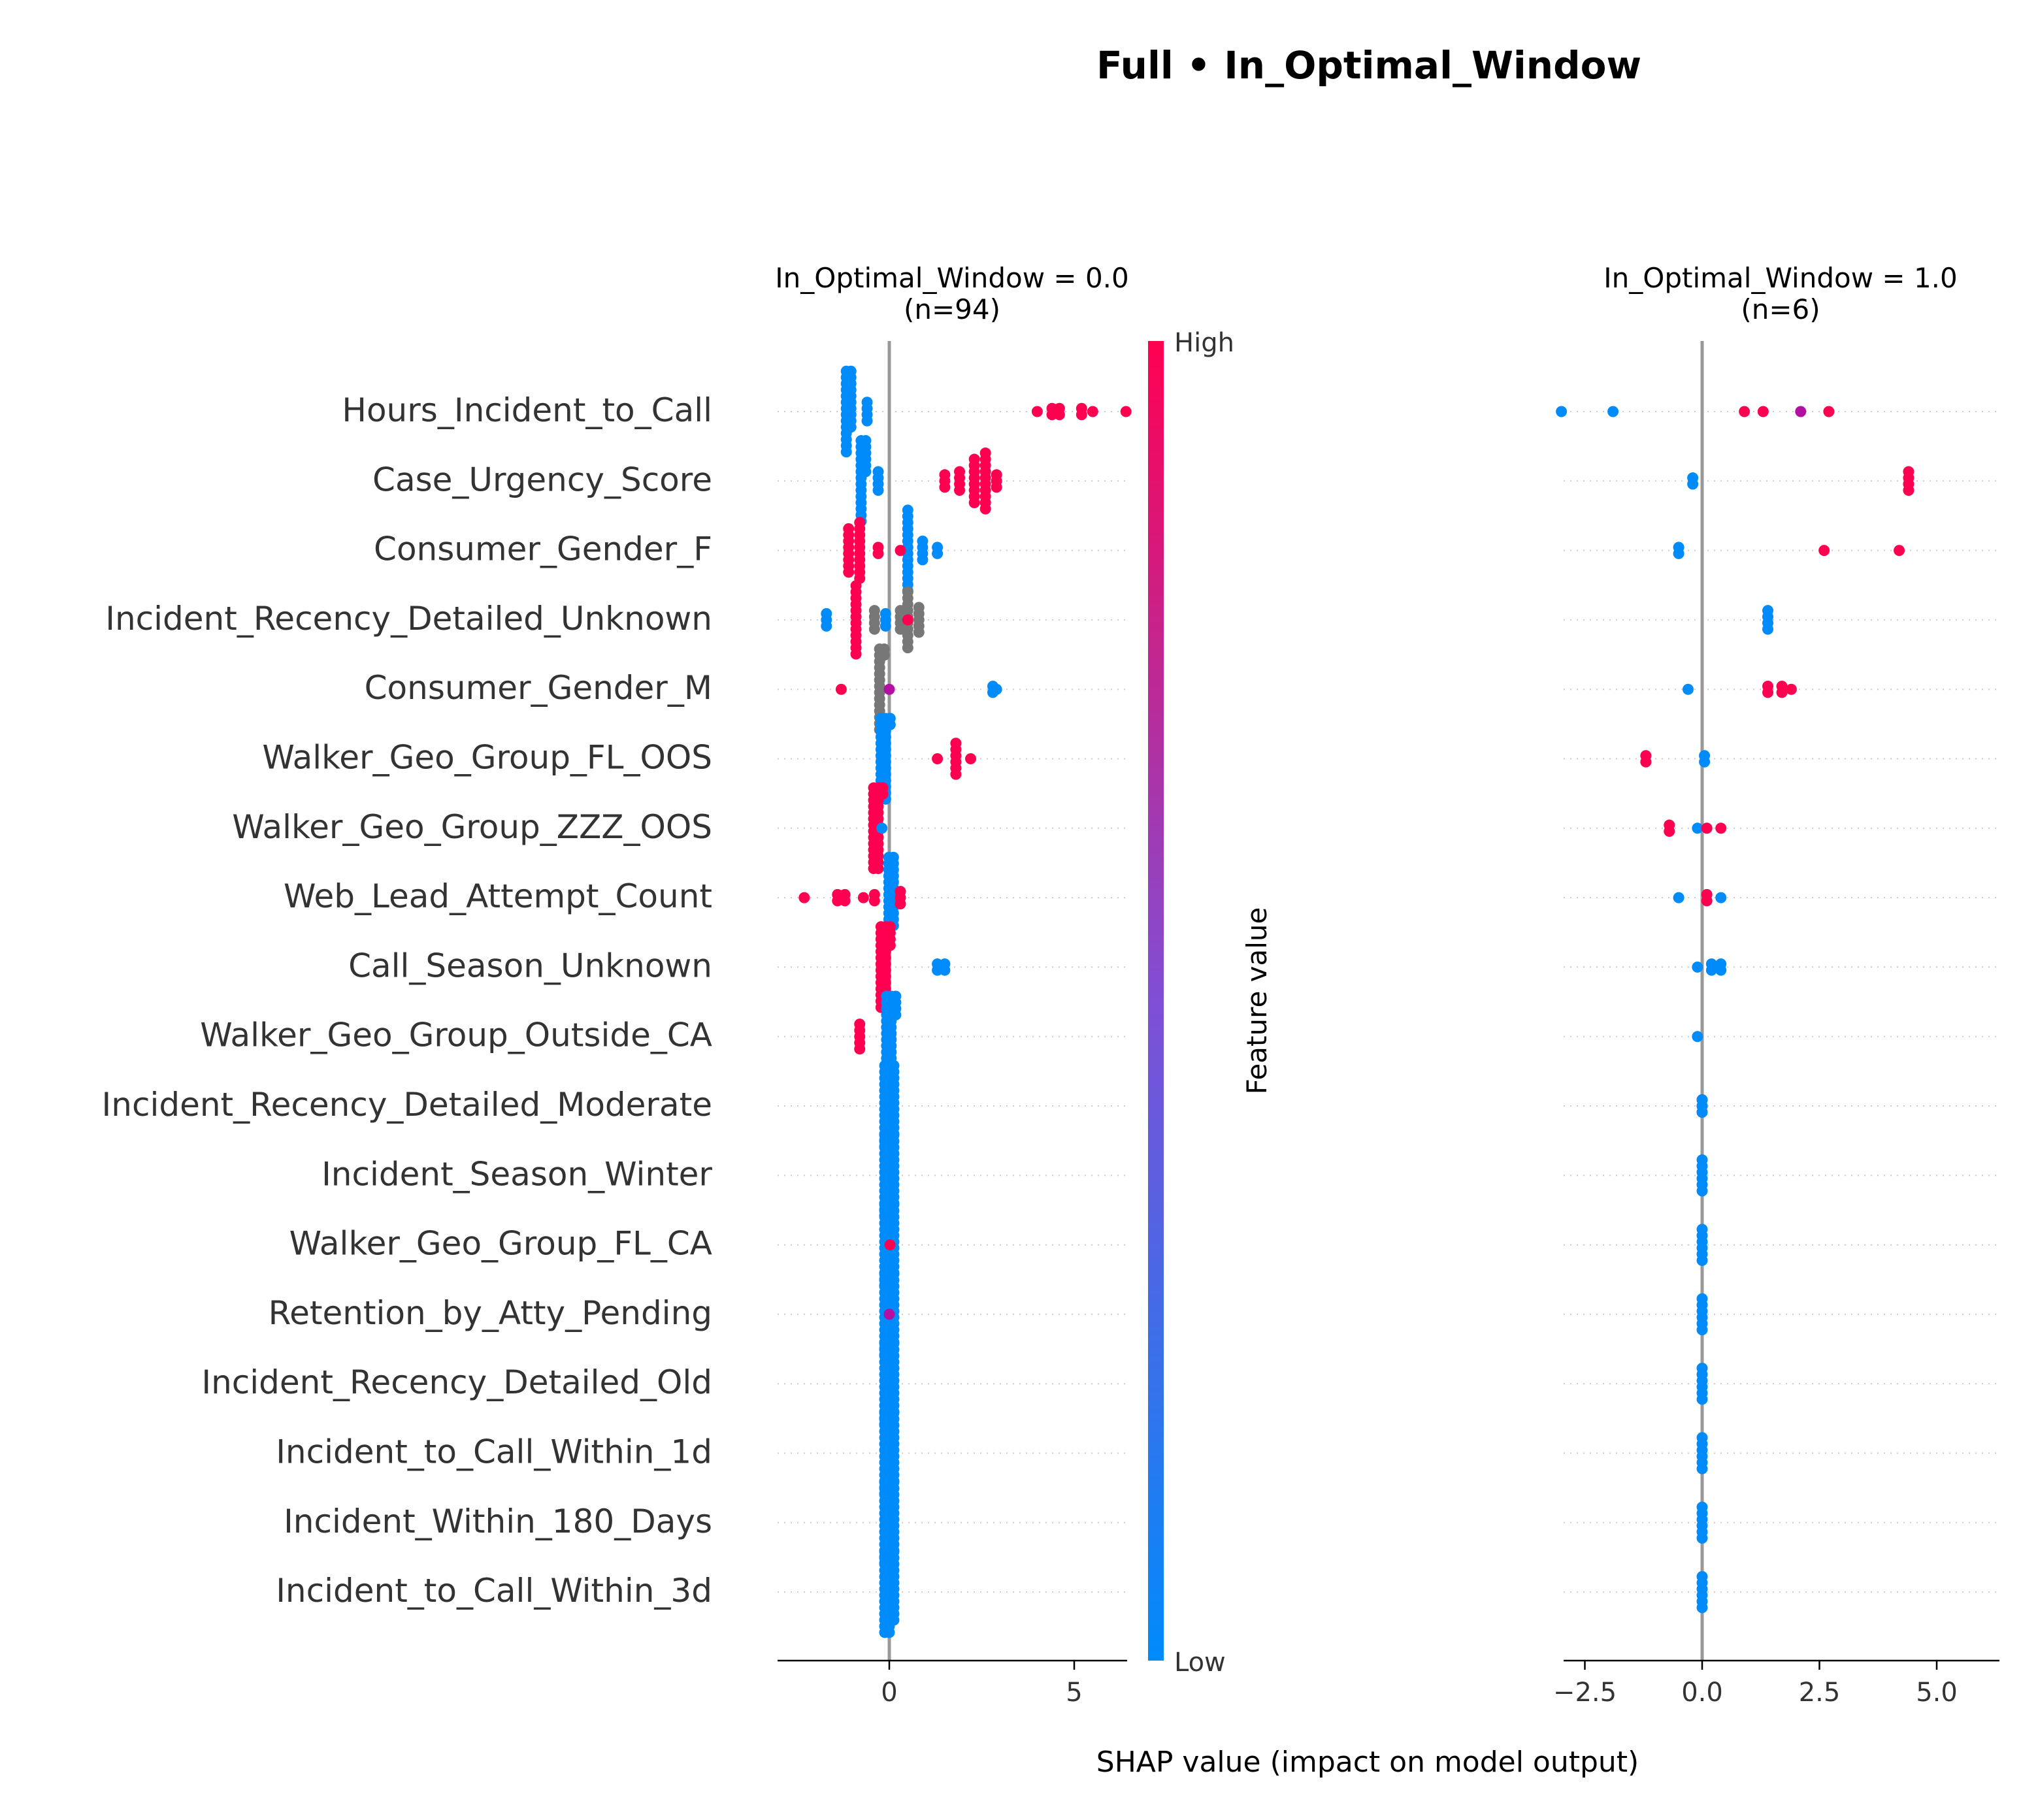 This screenshot has height=1820, width=2038. I want to click on colorbar-high-label: High, so click(1204, 343).